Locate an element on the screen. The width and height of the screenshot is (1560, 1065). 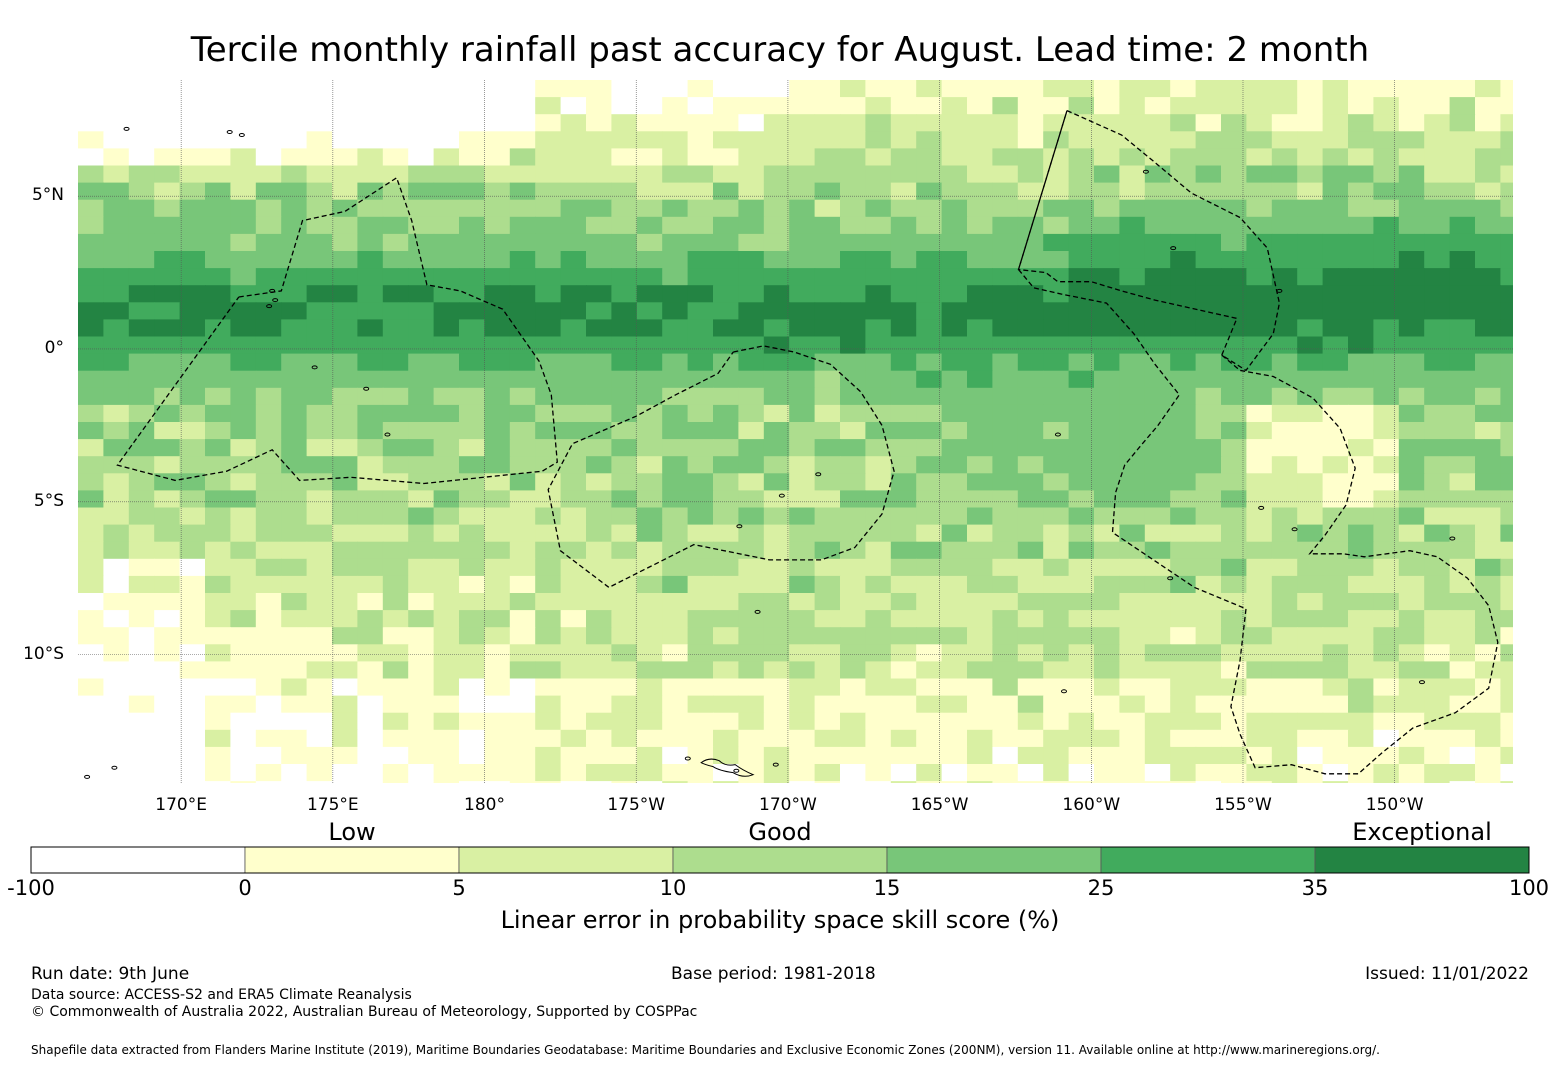
colorbar-tick-label: -100 is located at coordinates (31, 888).